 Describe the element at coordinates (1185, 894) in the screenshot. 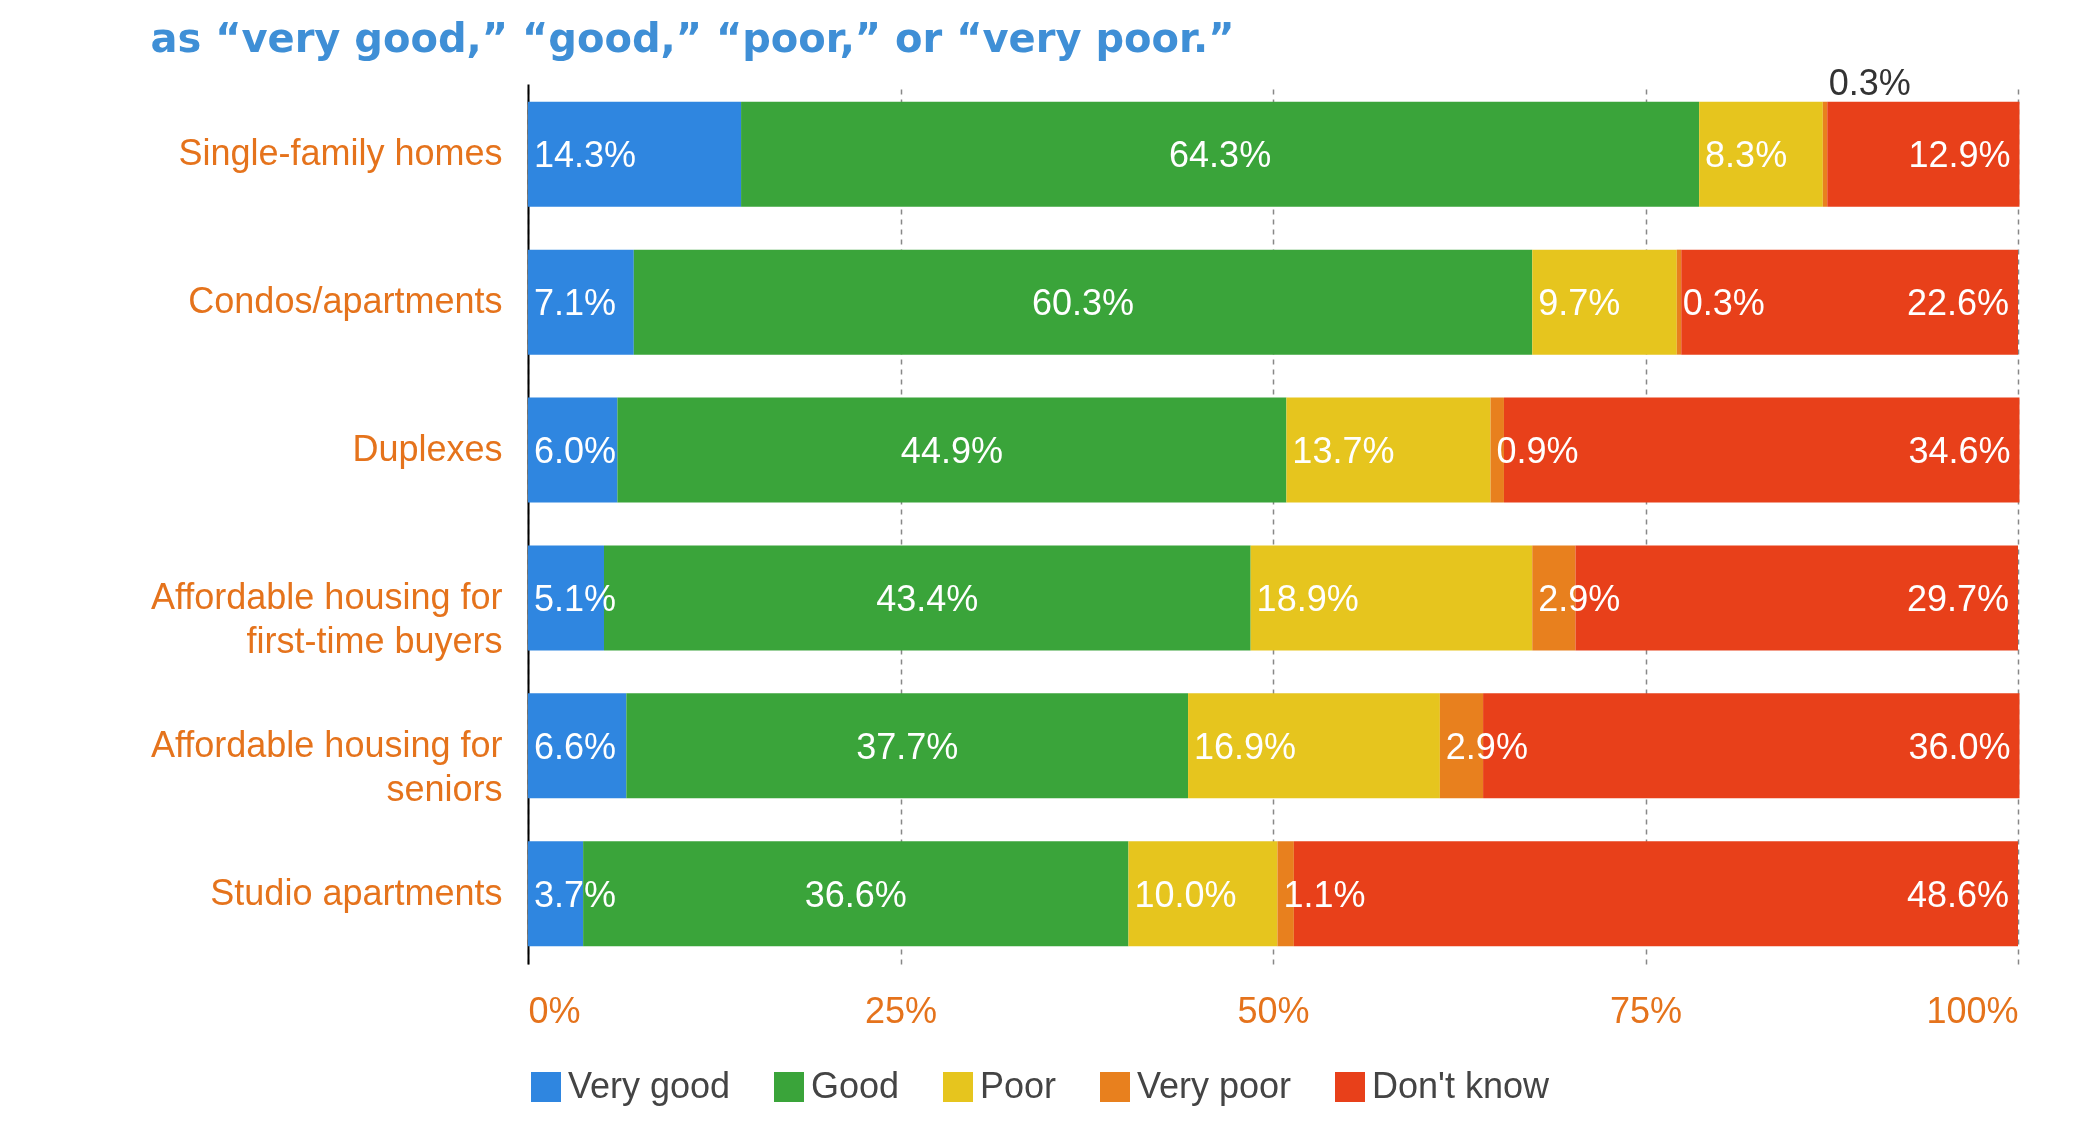

I see `data-label: 10.0%` at that location.